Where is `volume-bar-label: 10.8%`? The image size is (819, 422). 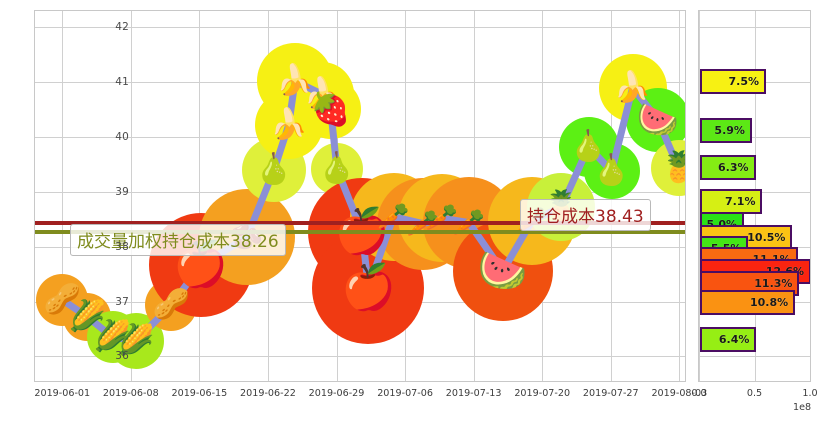 volume-bar-label: 10.8% is located at coordinates (769, 303).